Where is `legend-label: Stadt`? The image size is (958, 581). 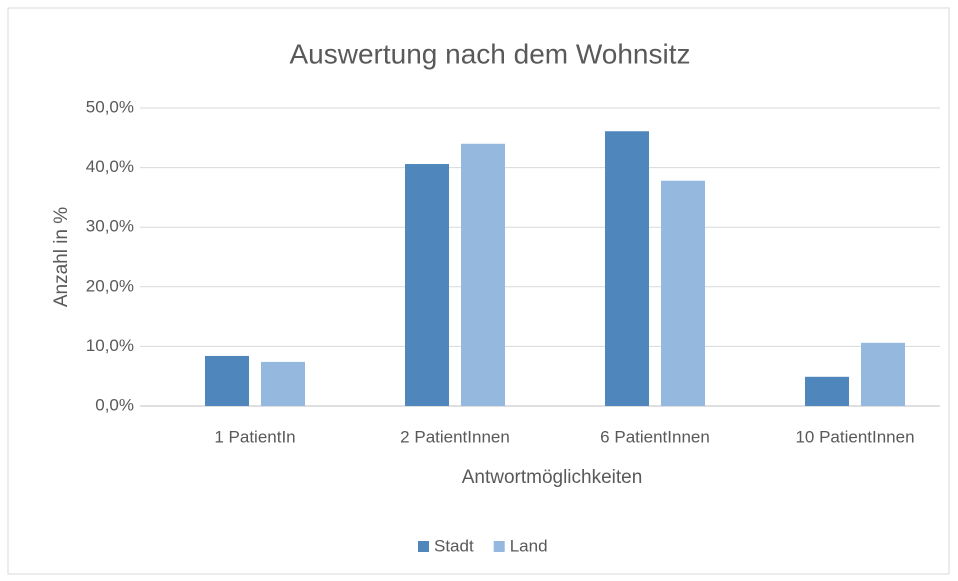
legend-label: Stadt is located at coordinates (454, 545).